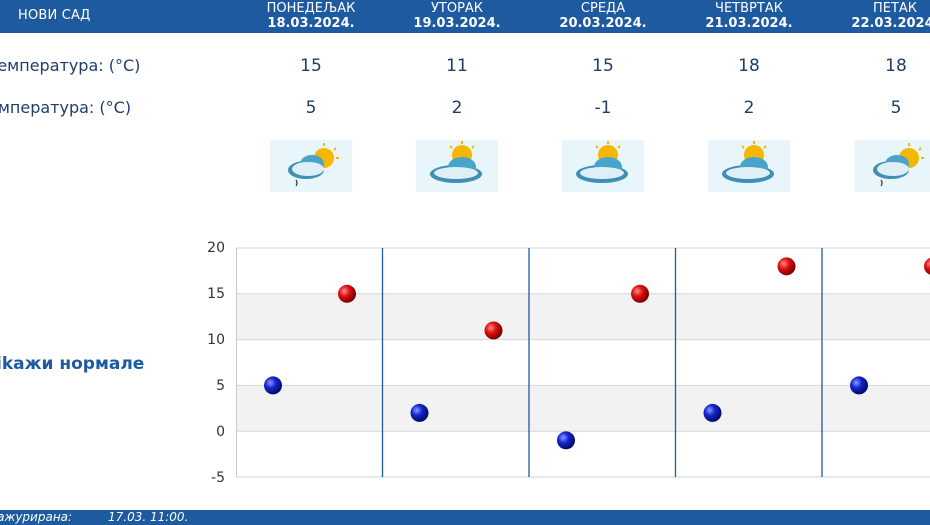  What do you see at coordinates (216, 294) in the screenshot?
I see `y-tick-label: 15` at bounding box center [216, 294].